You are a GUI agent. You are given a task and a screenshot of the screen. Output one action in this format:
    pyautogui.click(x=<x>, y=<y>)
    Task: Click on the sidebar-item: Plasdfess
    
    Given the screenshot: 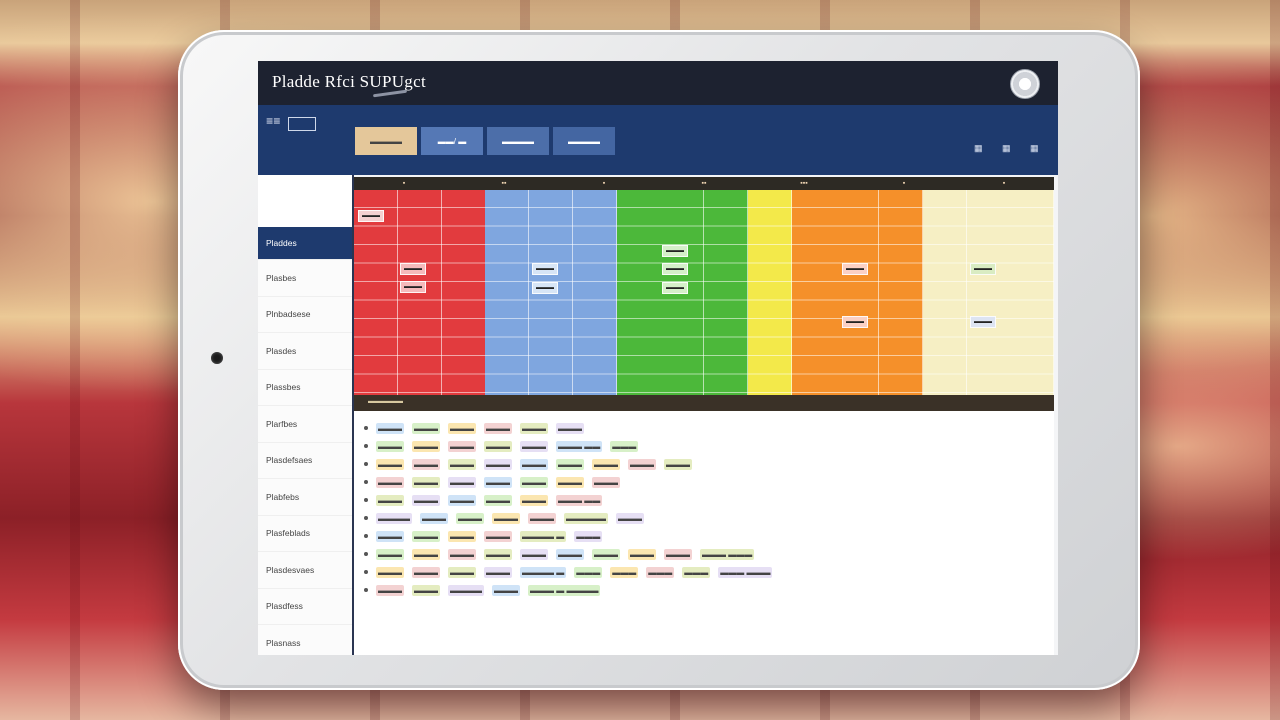 What is the action you would take?
    pyautogui.click(x=305, y=607)
    